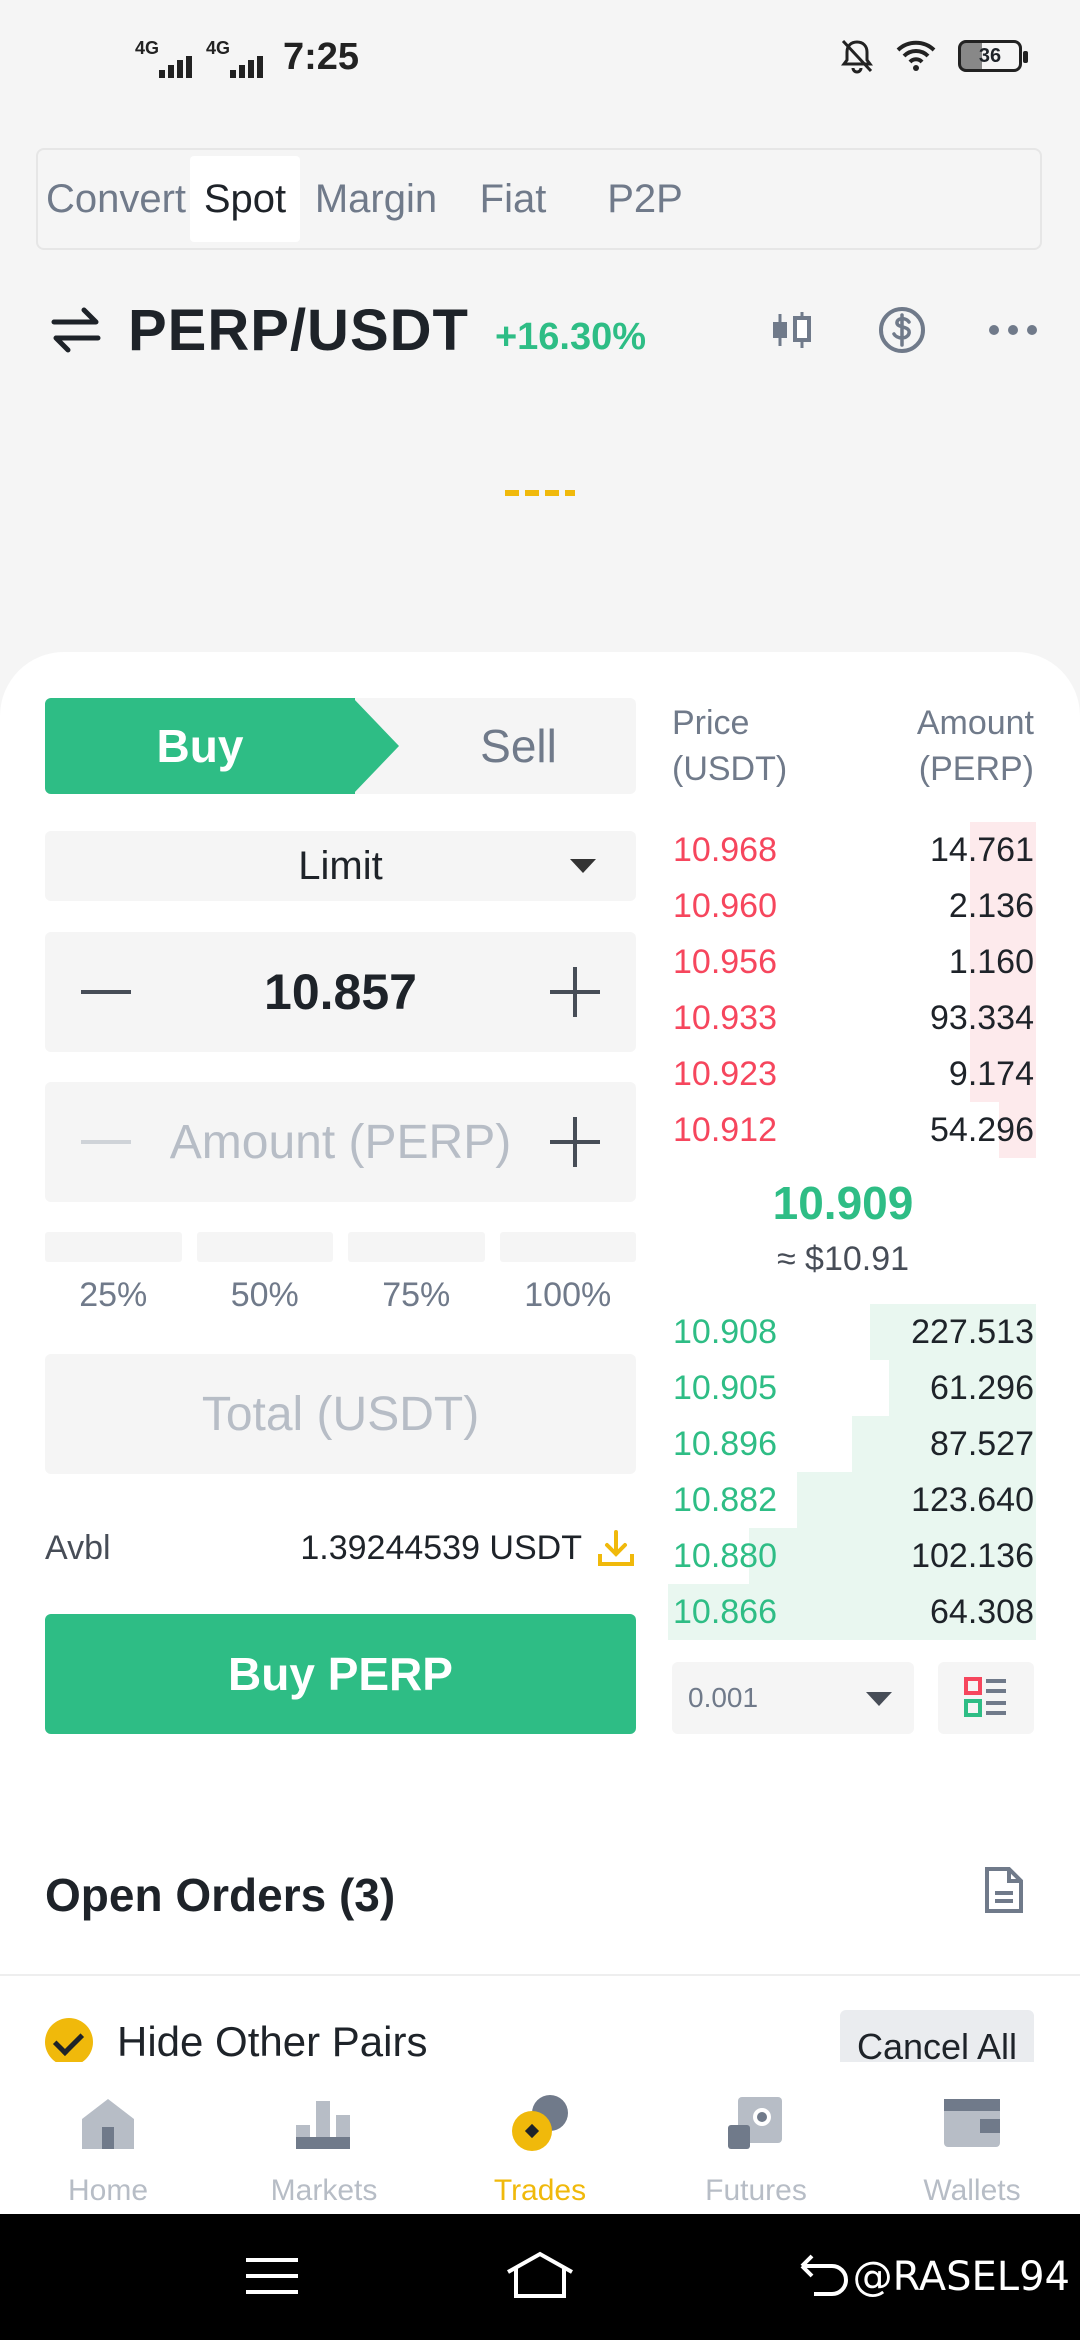 This screenshot has width=1080, height=2340. Describe the element at coordinates (568, 1295) in the screenshot. I see `percent-label: 100%` at that location.